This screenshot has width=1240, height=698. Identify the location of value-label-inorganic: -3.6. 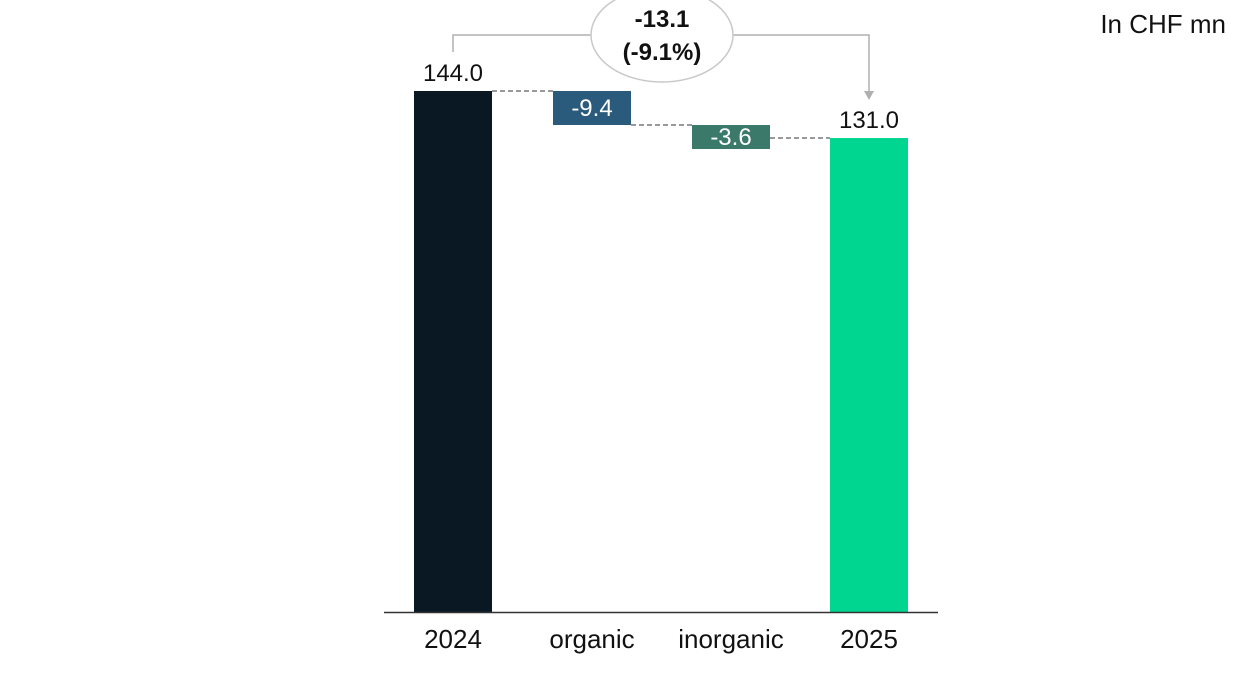
(730, 137).